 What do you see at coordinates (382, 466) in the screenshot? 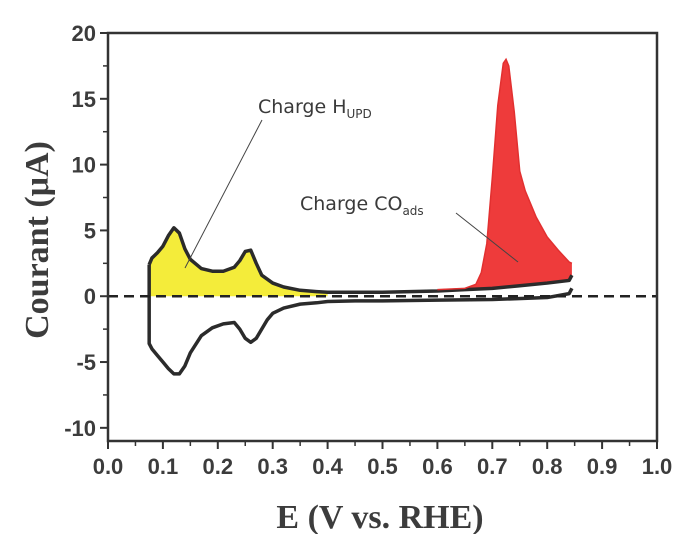
I see `x-tick-label: 0.5` at bounding box center [382, 466].